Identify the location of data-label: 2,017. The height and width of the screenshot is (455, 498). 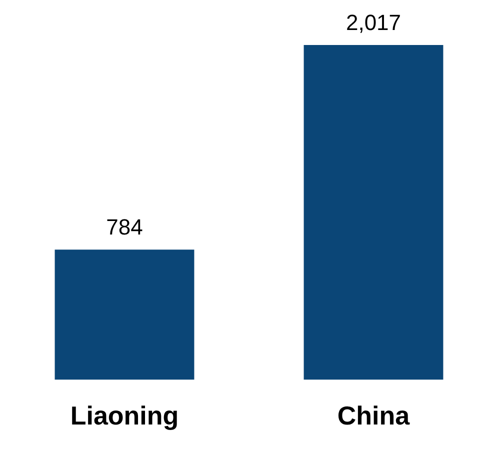
(374, 23).